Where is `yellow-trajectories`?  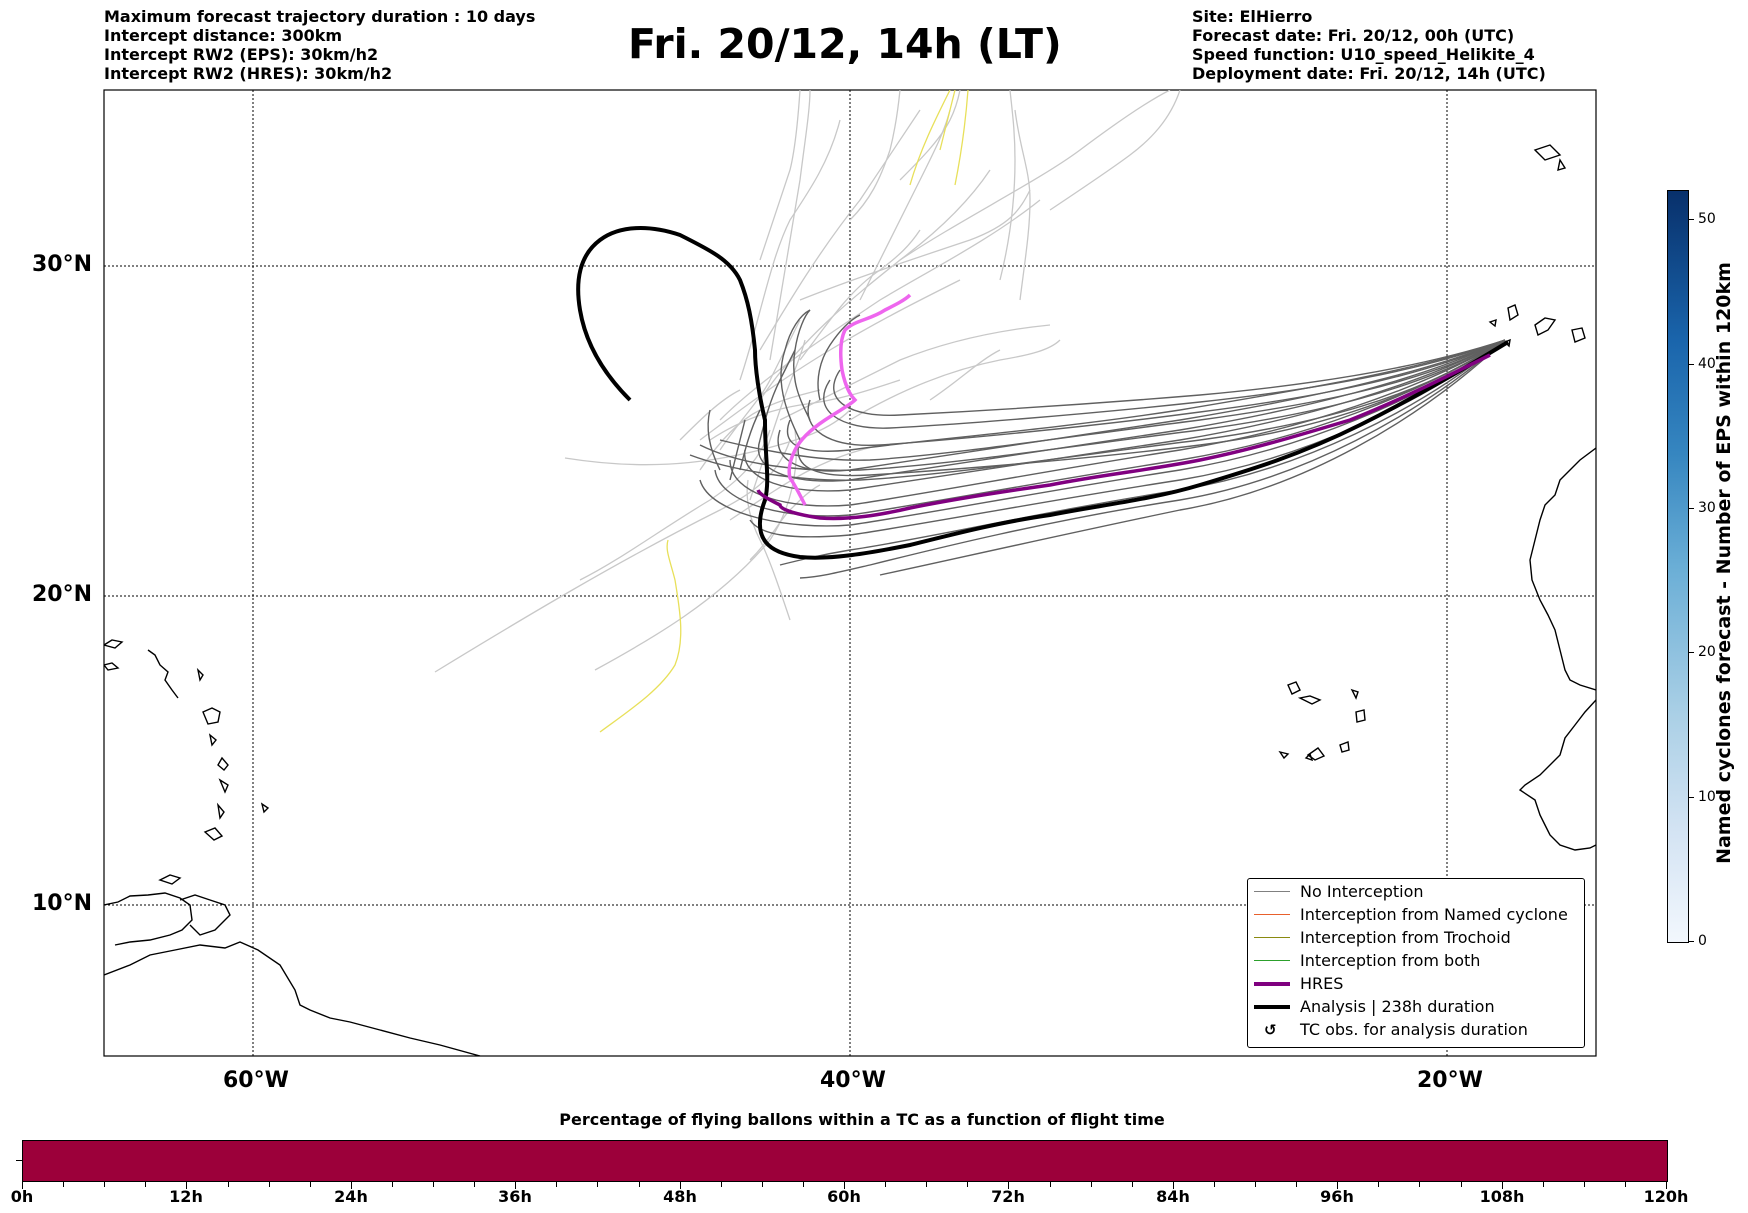
yellow-trajectories is located at coordinates (784, 411).